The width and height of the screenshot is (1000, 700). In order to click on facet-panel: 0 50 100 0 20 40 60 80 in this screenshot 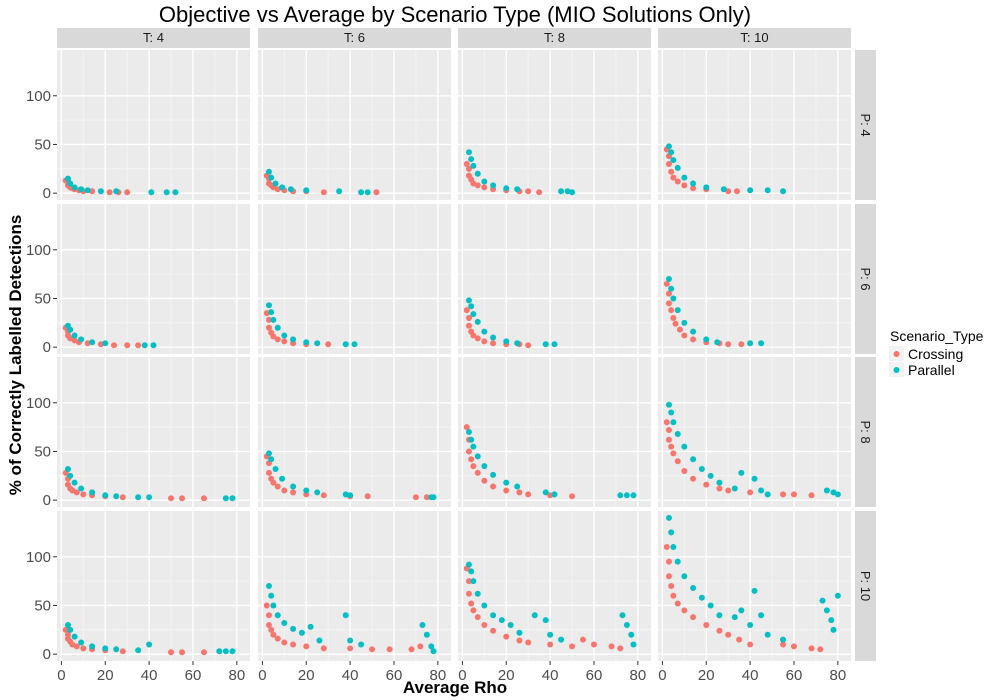, I will do `click(138, 597)`.